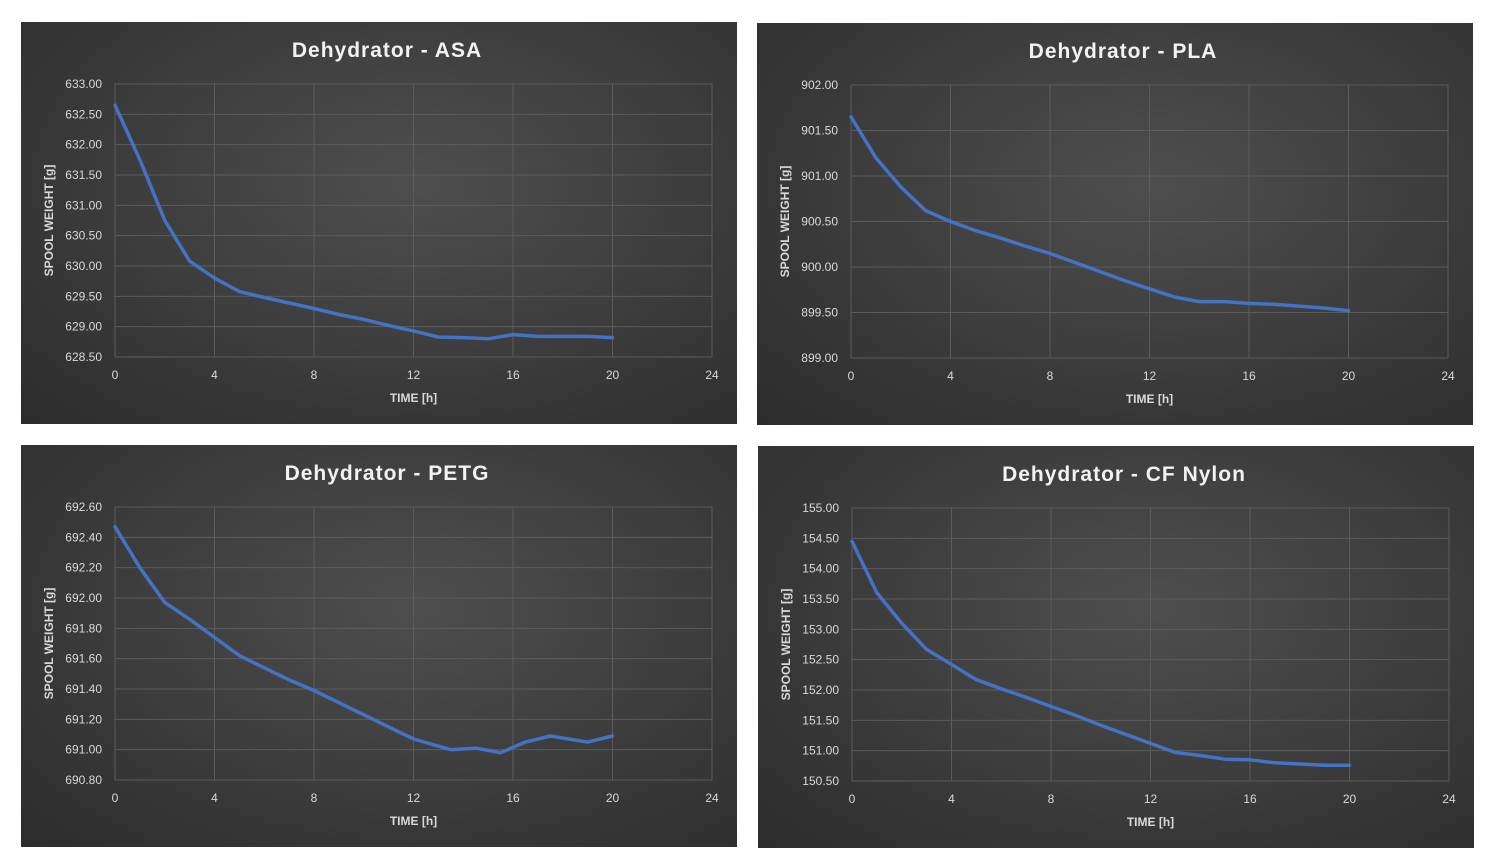 This screenshot has width=1500, height=868. I want to click on y-tick-label: 692.00, so click(83, 598).